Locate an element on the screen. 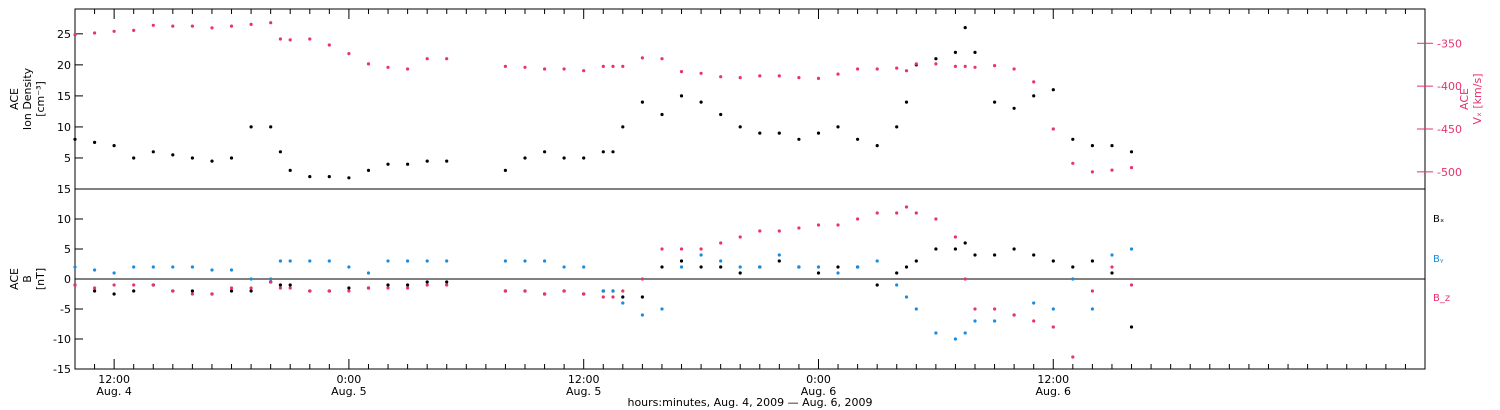 The height and width of the screenshot is (410, 1500). b-tick-label: -15 is located at coordinates (62, 369).